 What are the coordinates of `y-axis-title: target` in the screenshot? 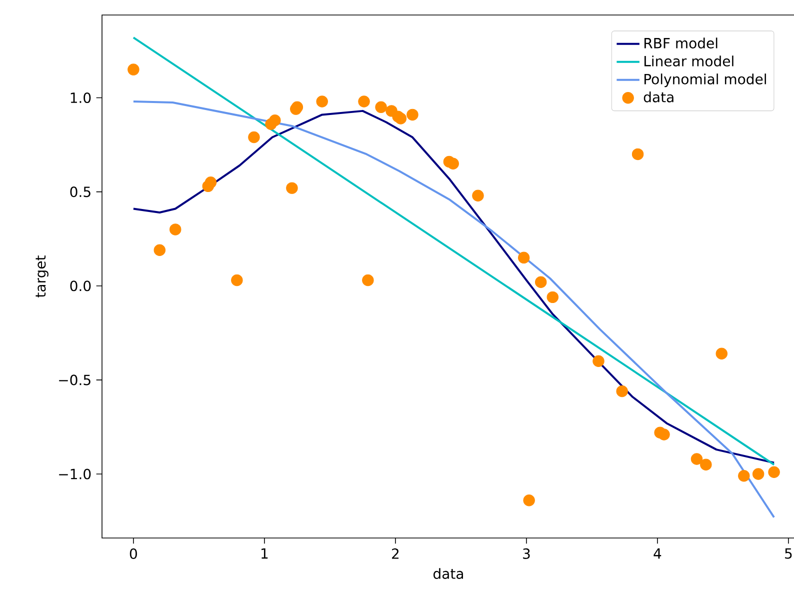 It's located at (42, 277).